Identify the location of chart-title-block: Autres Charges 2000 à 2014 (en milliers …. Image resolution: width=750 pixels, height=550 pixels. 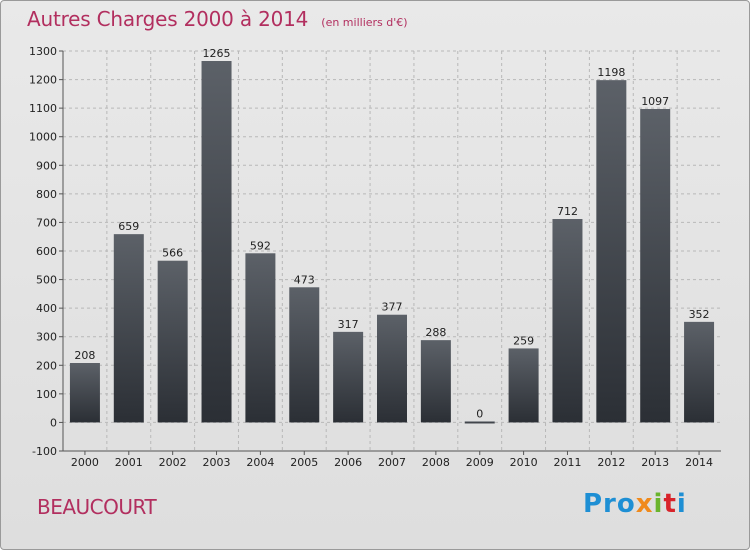
(217, 19).